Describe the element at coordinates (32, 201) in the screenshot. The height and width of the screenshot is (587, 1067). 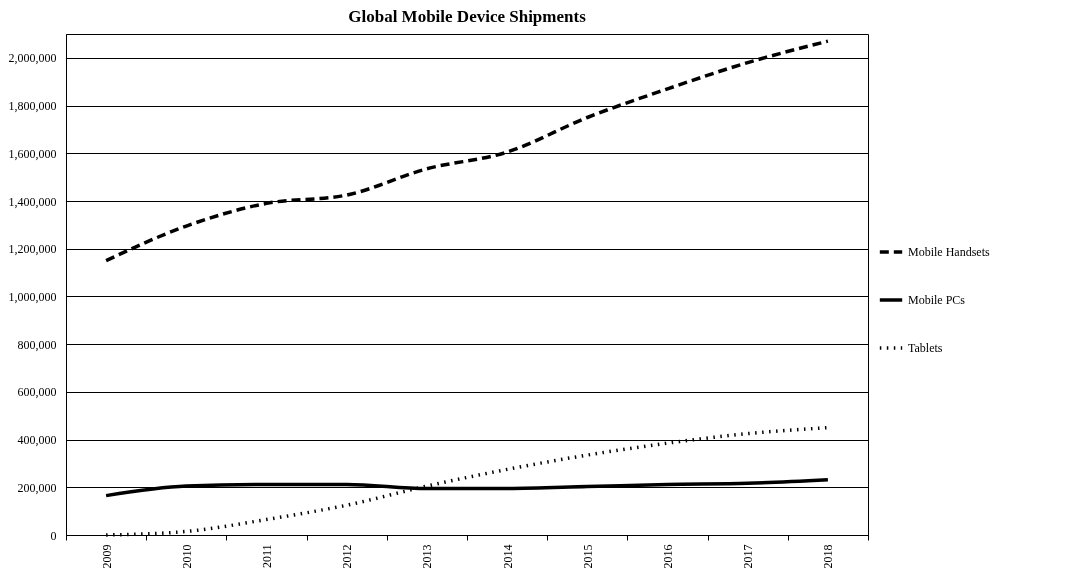
I see `y-tick-label: 1,400,000` at that location.